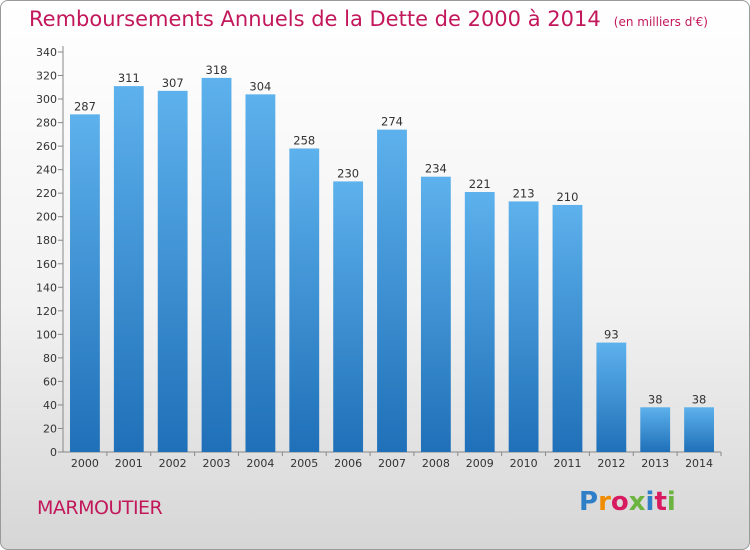 This screenshot has height=550, width=750. I want to click on value-label-2004: 304, so click(260, 86).